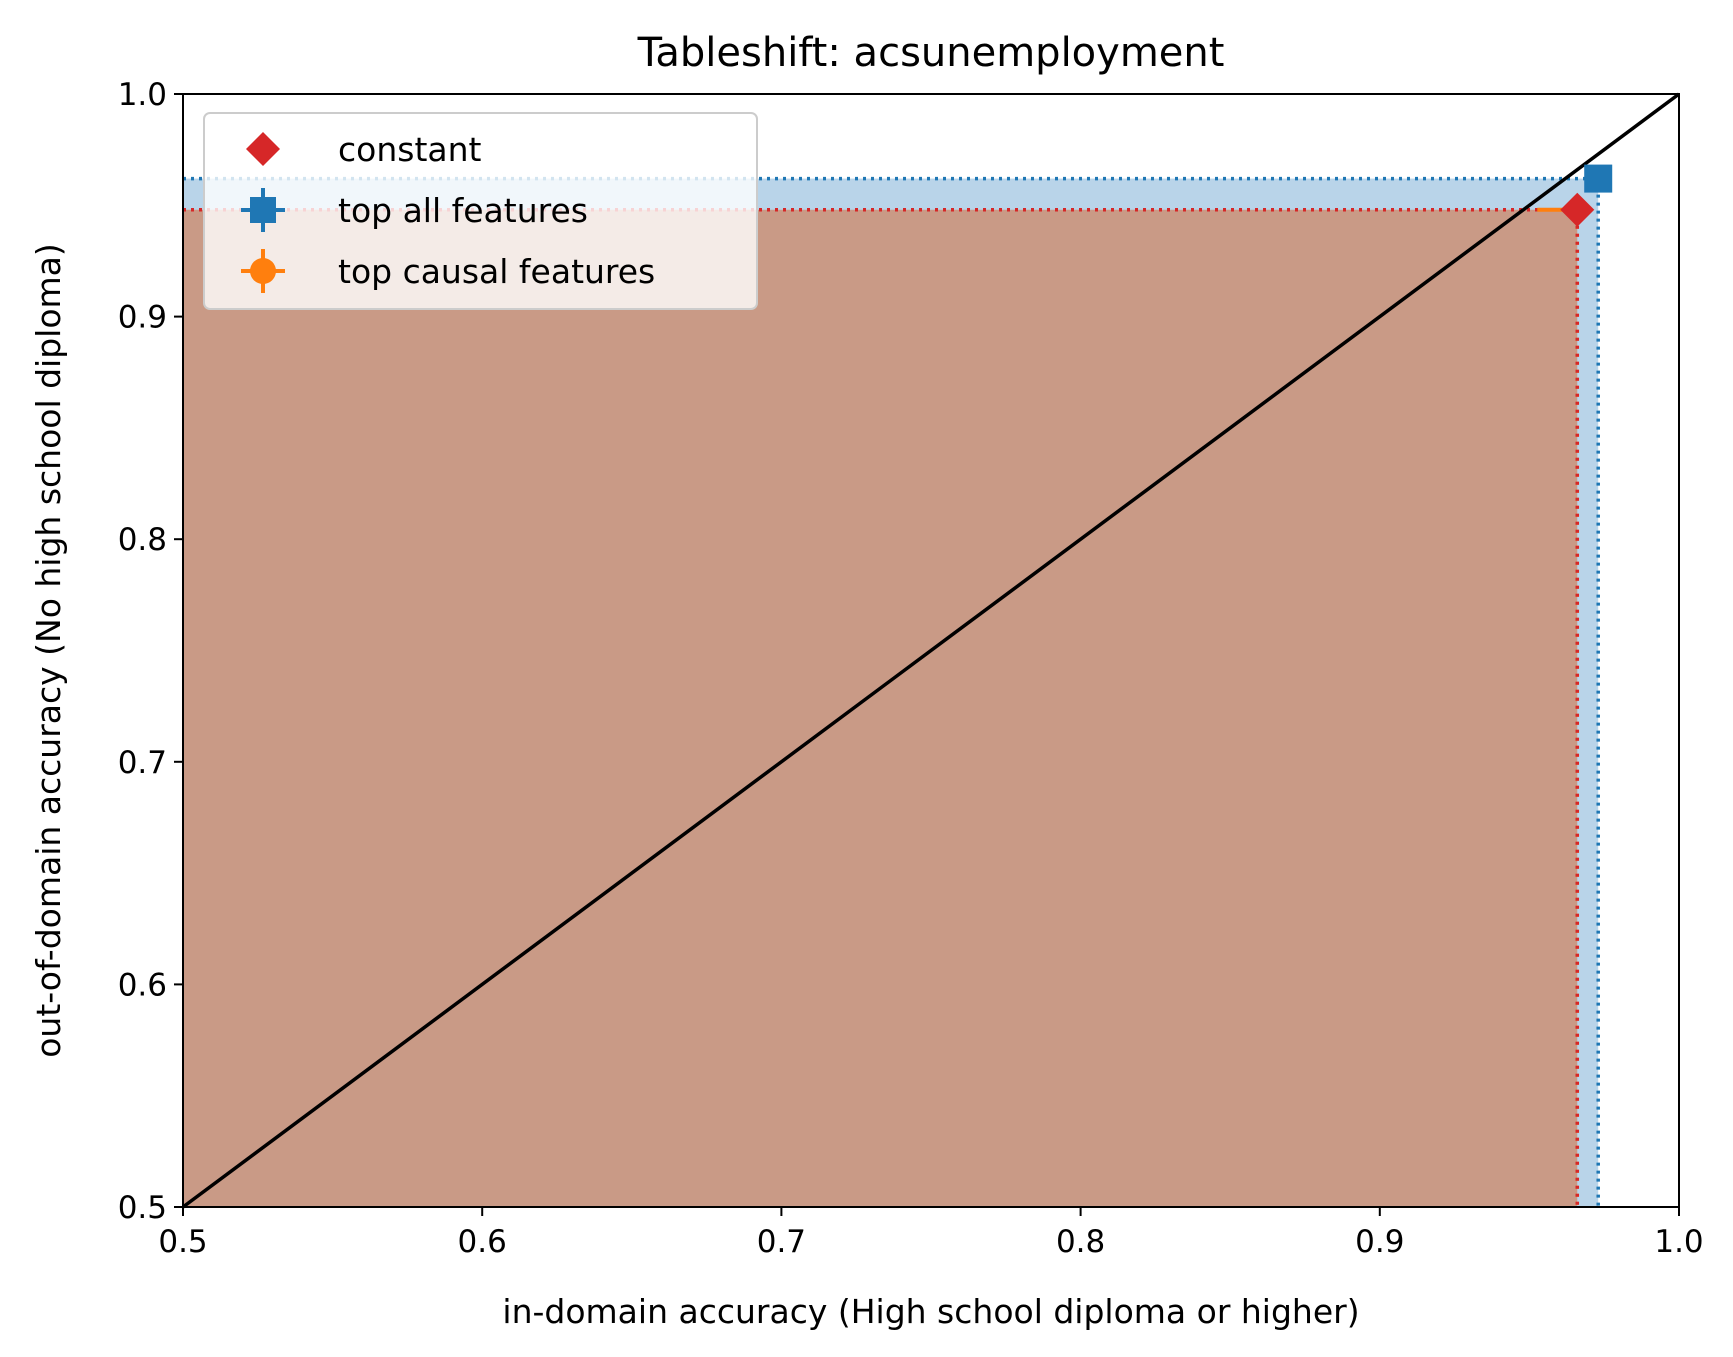 The height and width of the screenshot is (1357, 1733). Describe the element at coordinates (781, 1242) in the screenshot. I see `x-tick-label: 0.7` at that location.